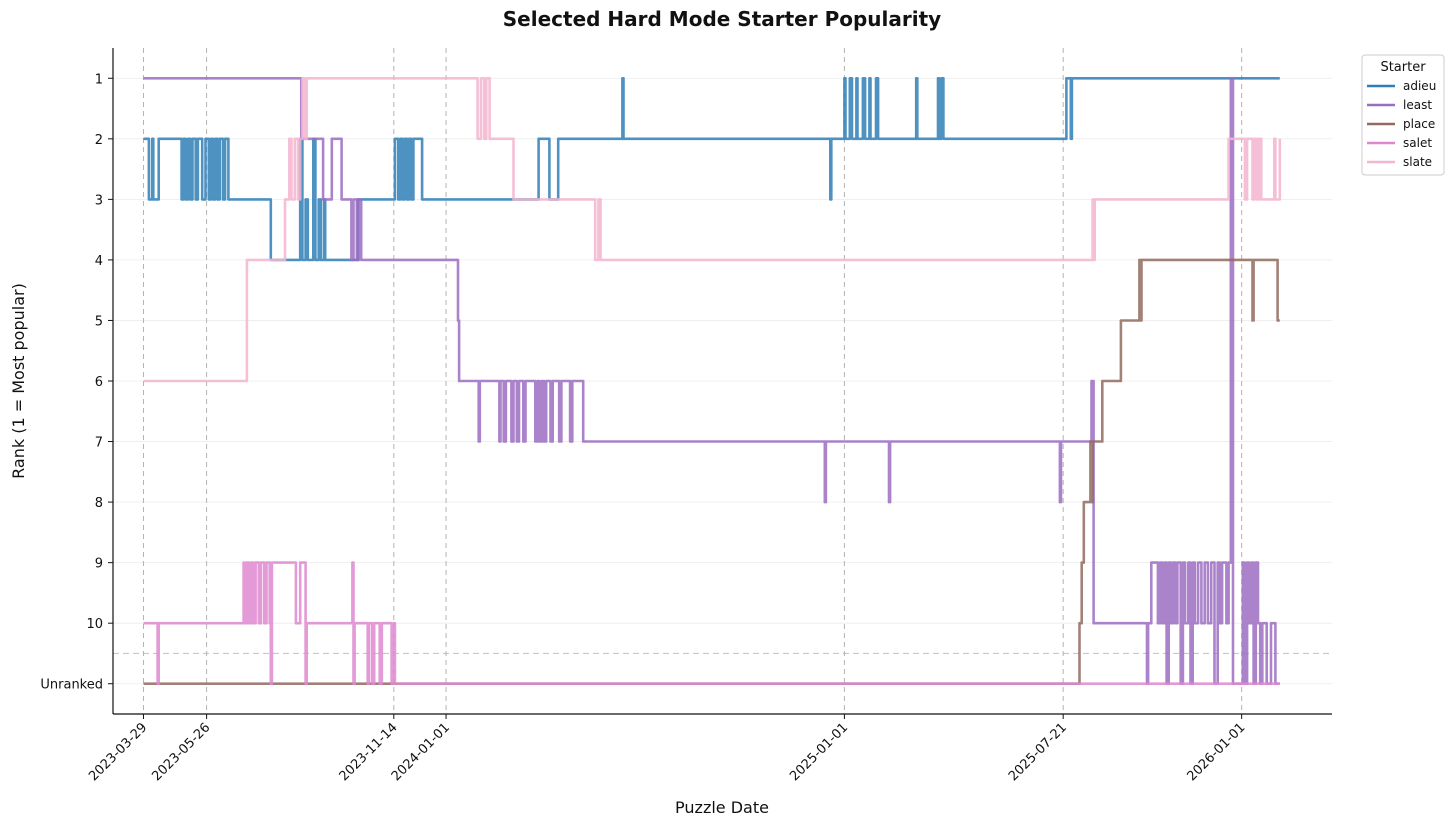  Describe the element at coordinates (99, 564) in the screenshot. I see `y-tick-label: 9` at that location.